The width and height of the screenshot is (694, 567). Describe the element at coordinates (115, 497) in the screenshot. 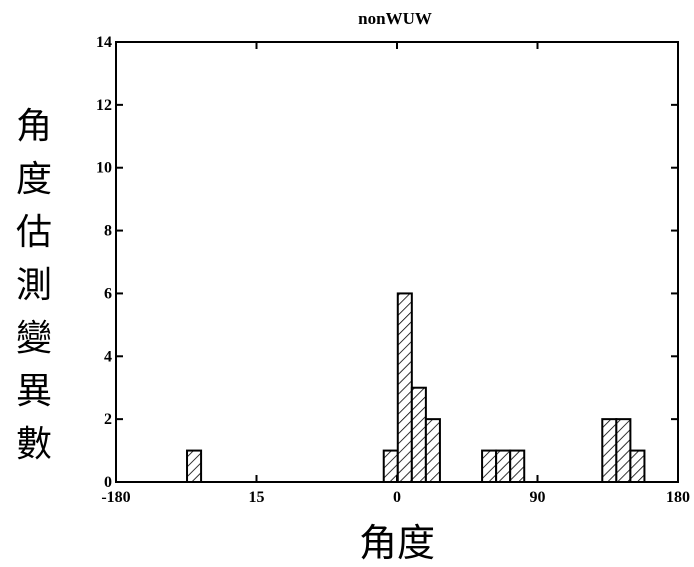

I see `x-tick-label-0: -180` at that location.